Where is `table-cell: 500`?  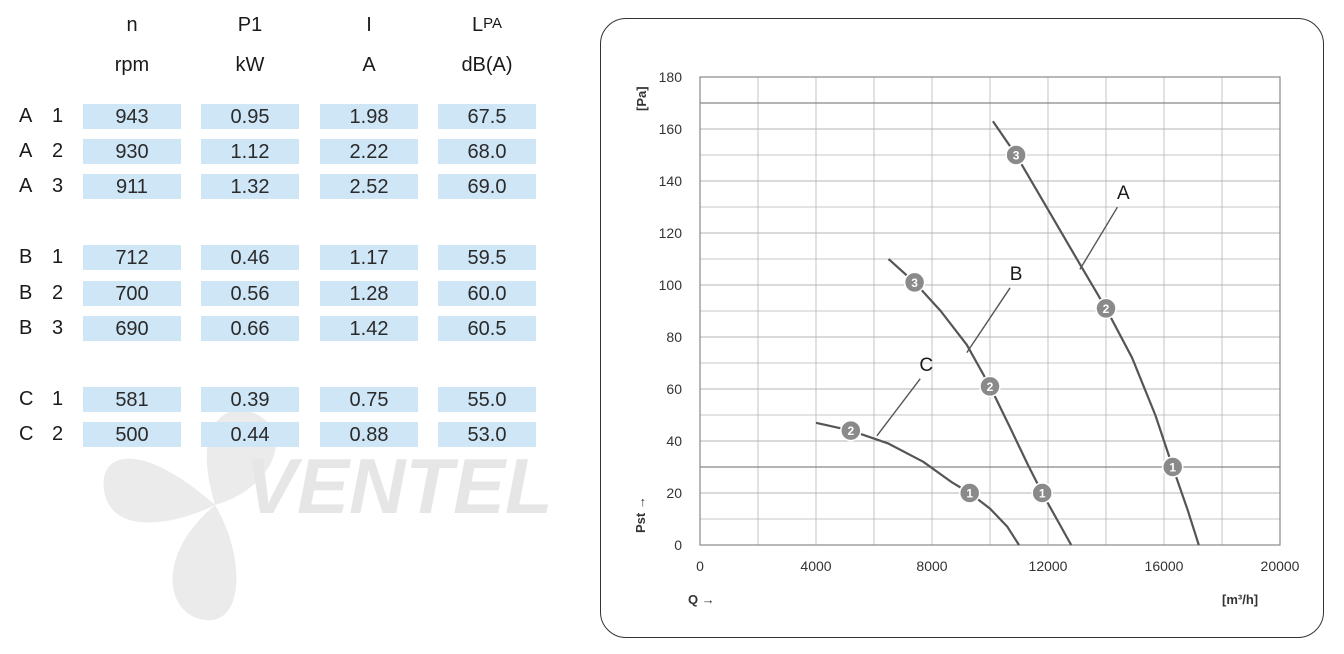
table-cell: 500 is located at coordinates (132, 434).